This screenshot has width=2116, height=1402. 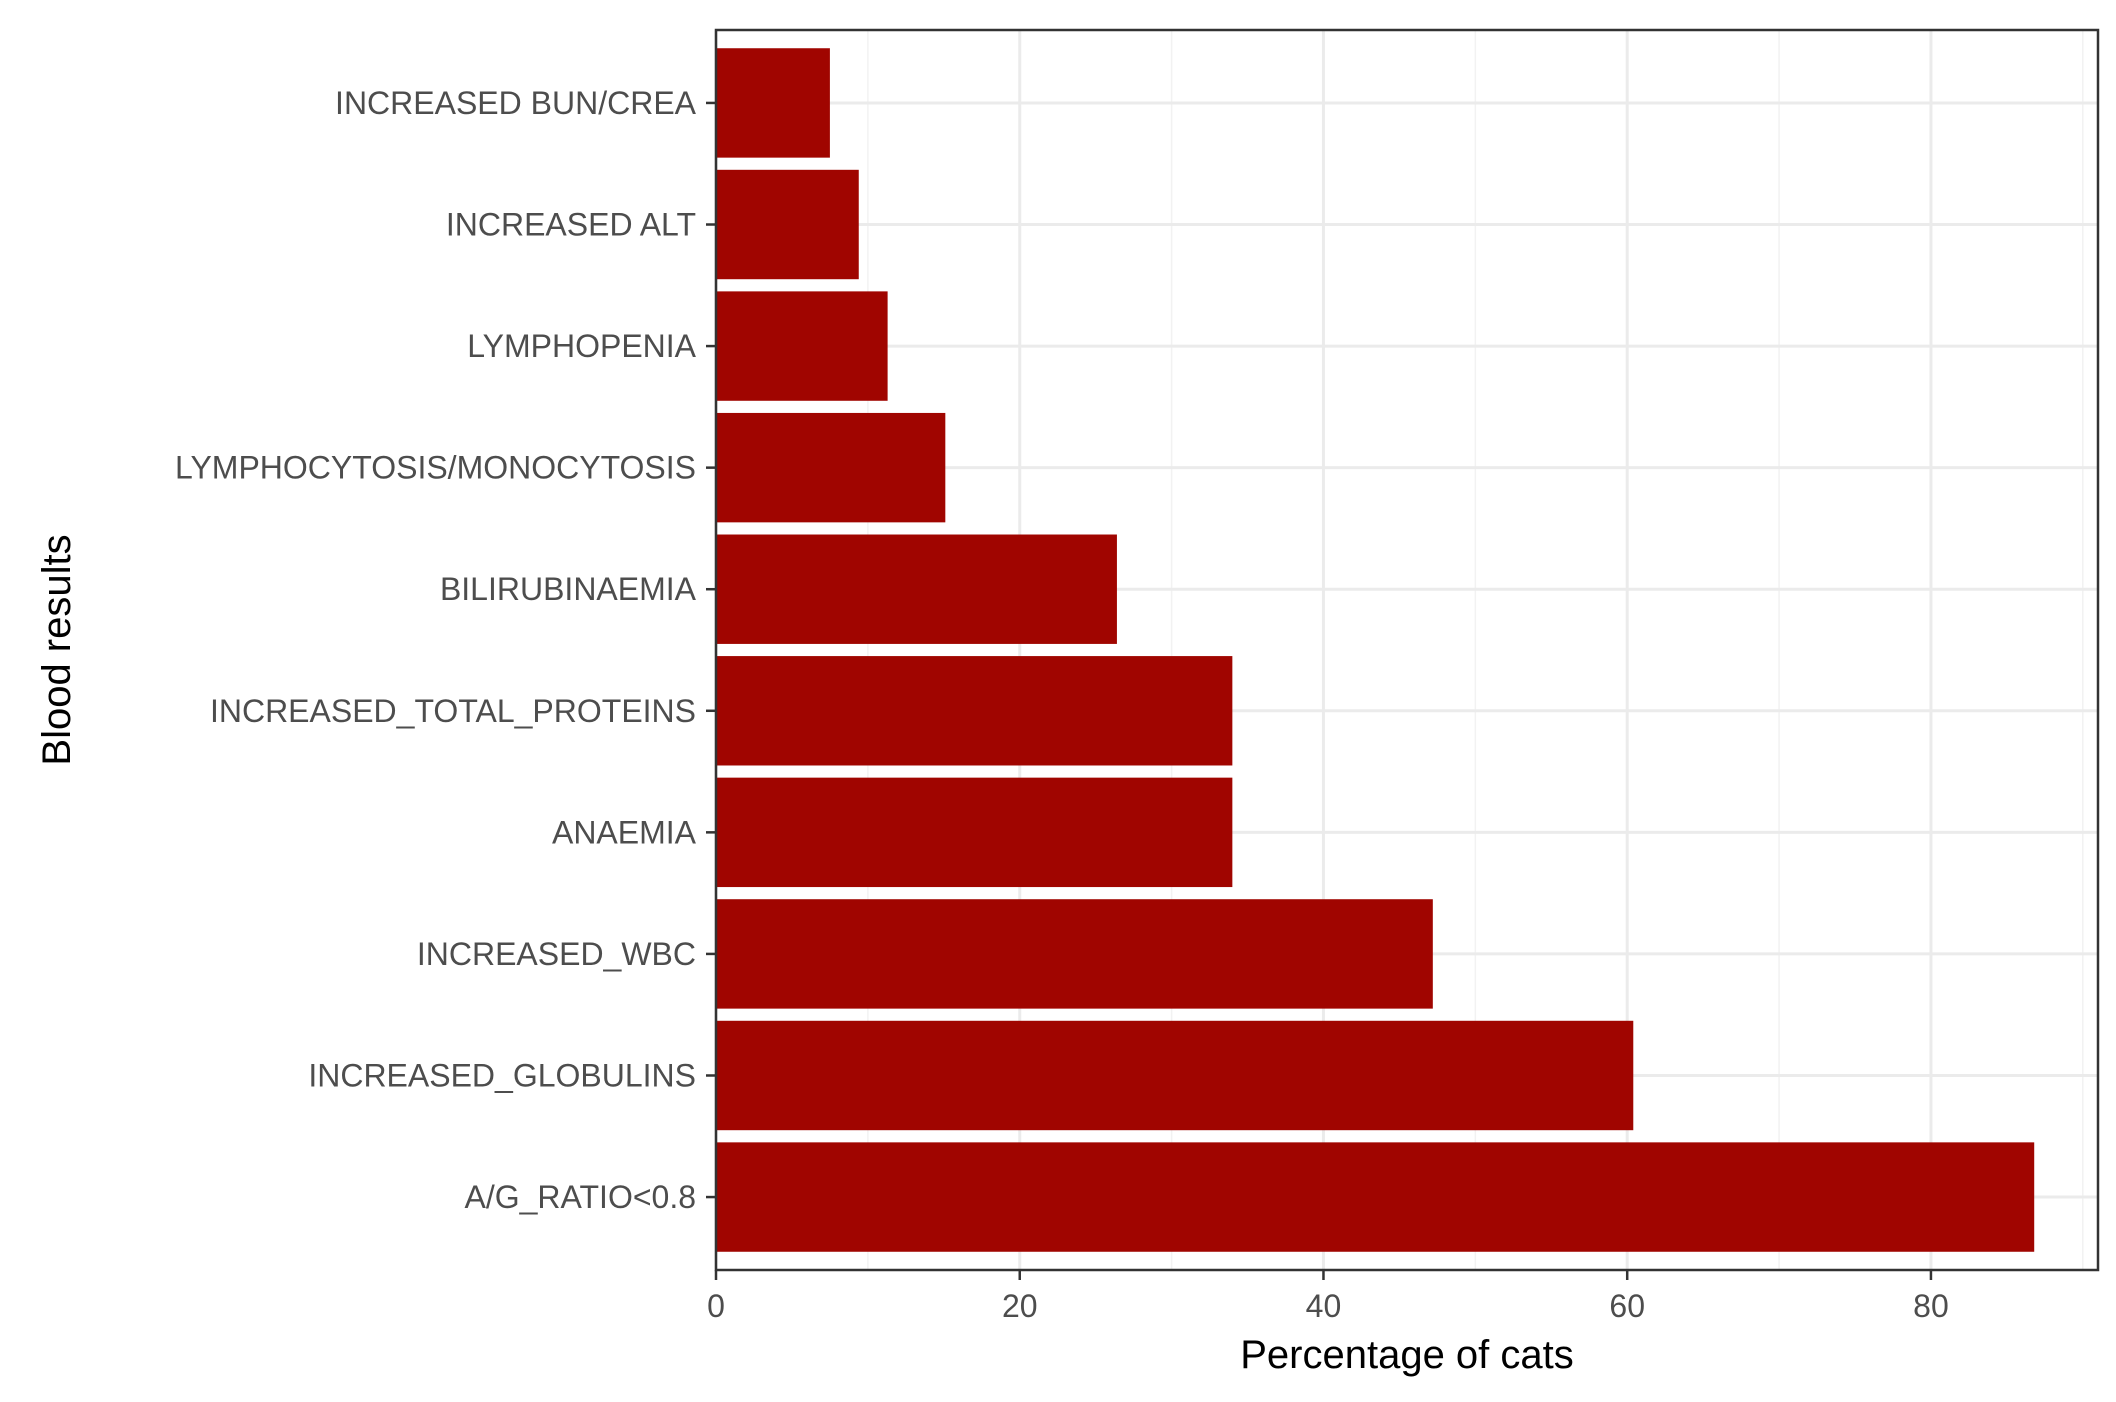 What do you see at coordinates (556, 954) in the screenshot?
I see `category-label: INCREASED_WBC` at bounding box center [556, 954].